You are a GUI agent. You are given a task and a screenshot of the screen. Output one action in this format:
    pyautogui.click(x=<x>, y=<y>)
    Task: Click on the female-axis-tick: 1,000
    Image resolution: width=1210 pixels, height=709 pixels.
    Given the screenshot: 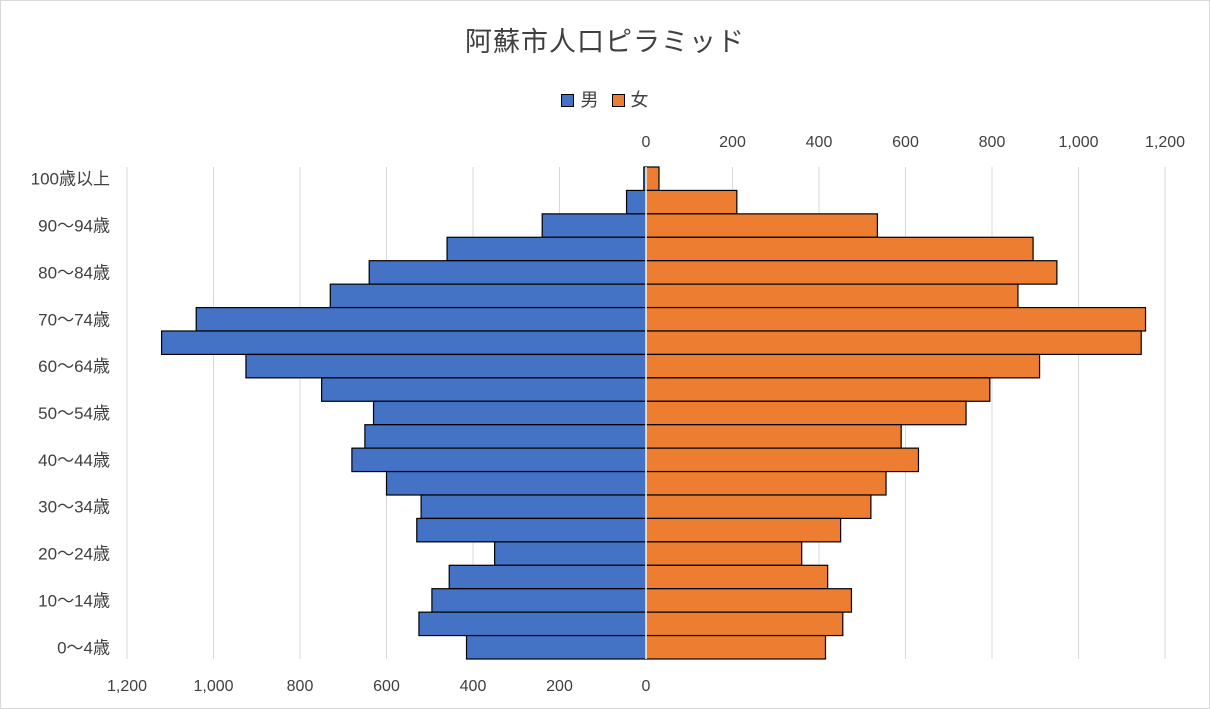 What is the action you would take?
    pyautogui.click(x=1078, y=142)
    